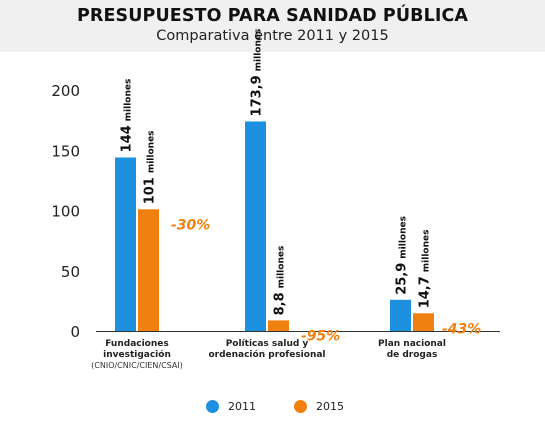  I want to click on category-label-2-line-1: Políticas salud y, so click(267, 344).